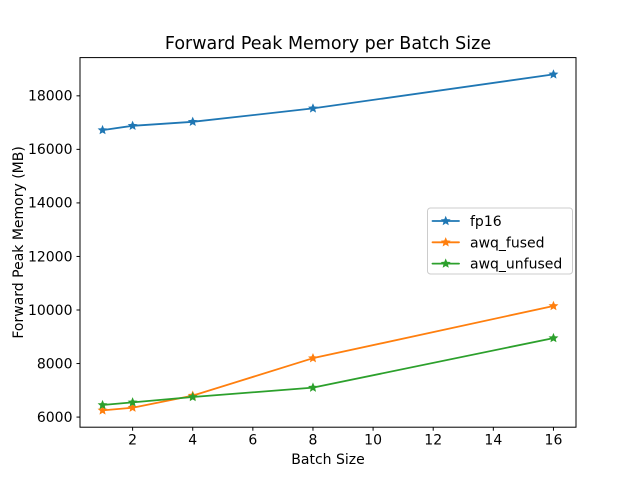  Describe the element at coordinates (50, 204) in the screenshot. I see `y-tick-label: 14000` at that location.